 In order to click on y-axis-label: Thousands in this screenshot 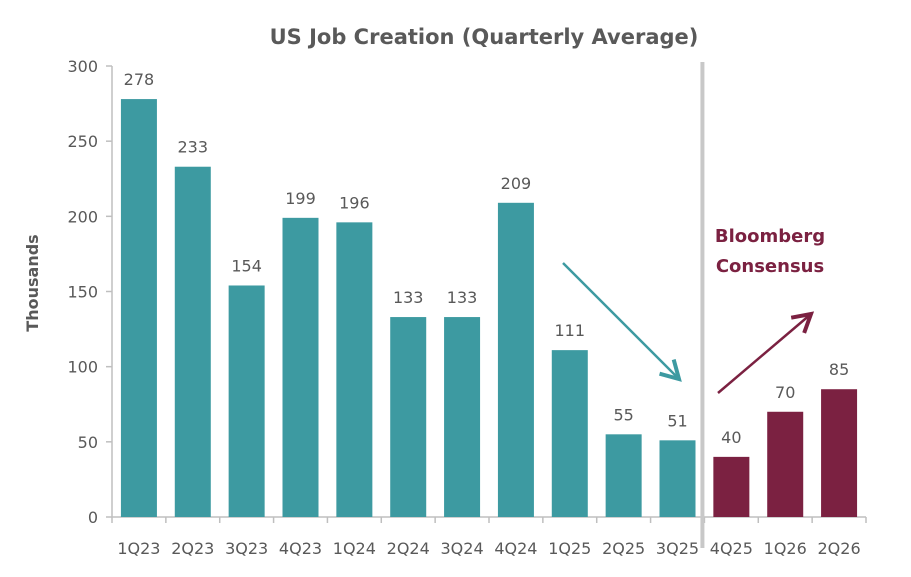, I will do `click(32, 282)`.